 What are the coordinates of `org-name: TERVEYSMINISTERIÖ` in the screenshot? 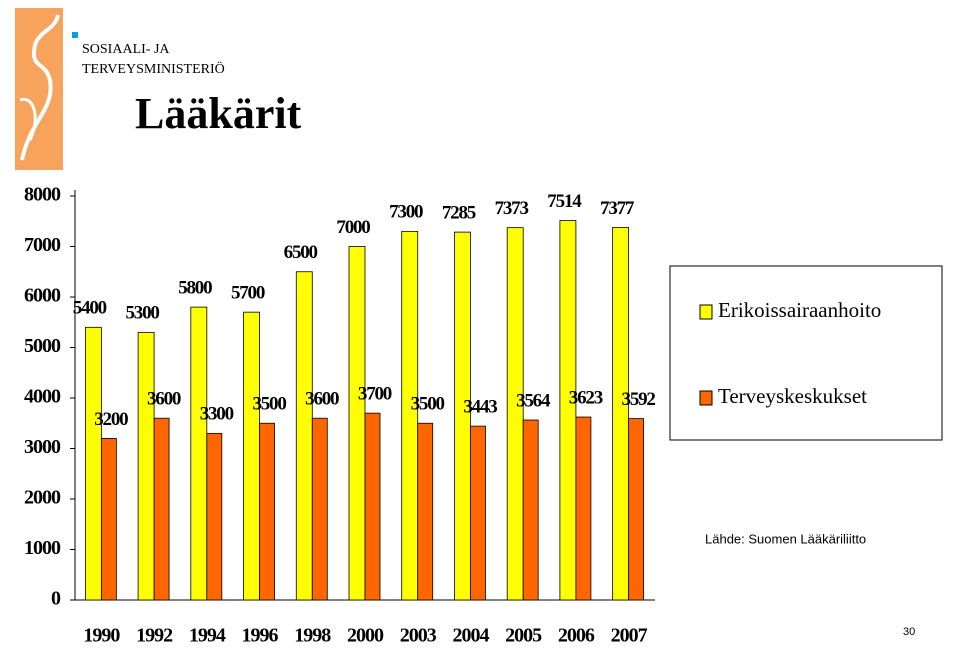 It's located at (153, 68).